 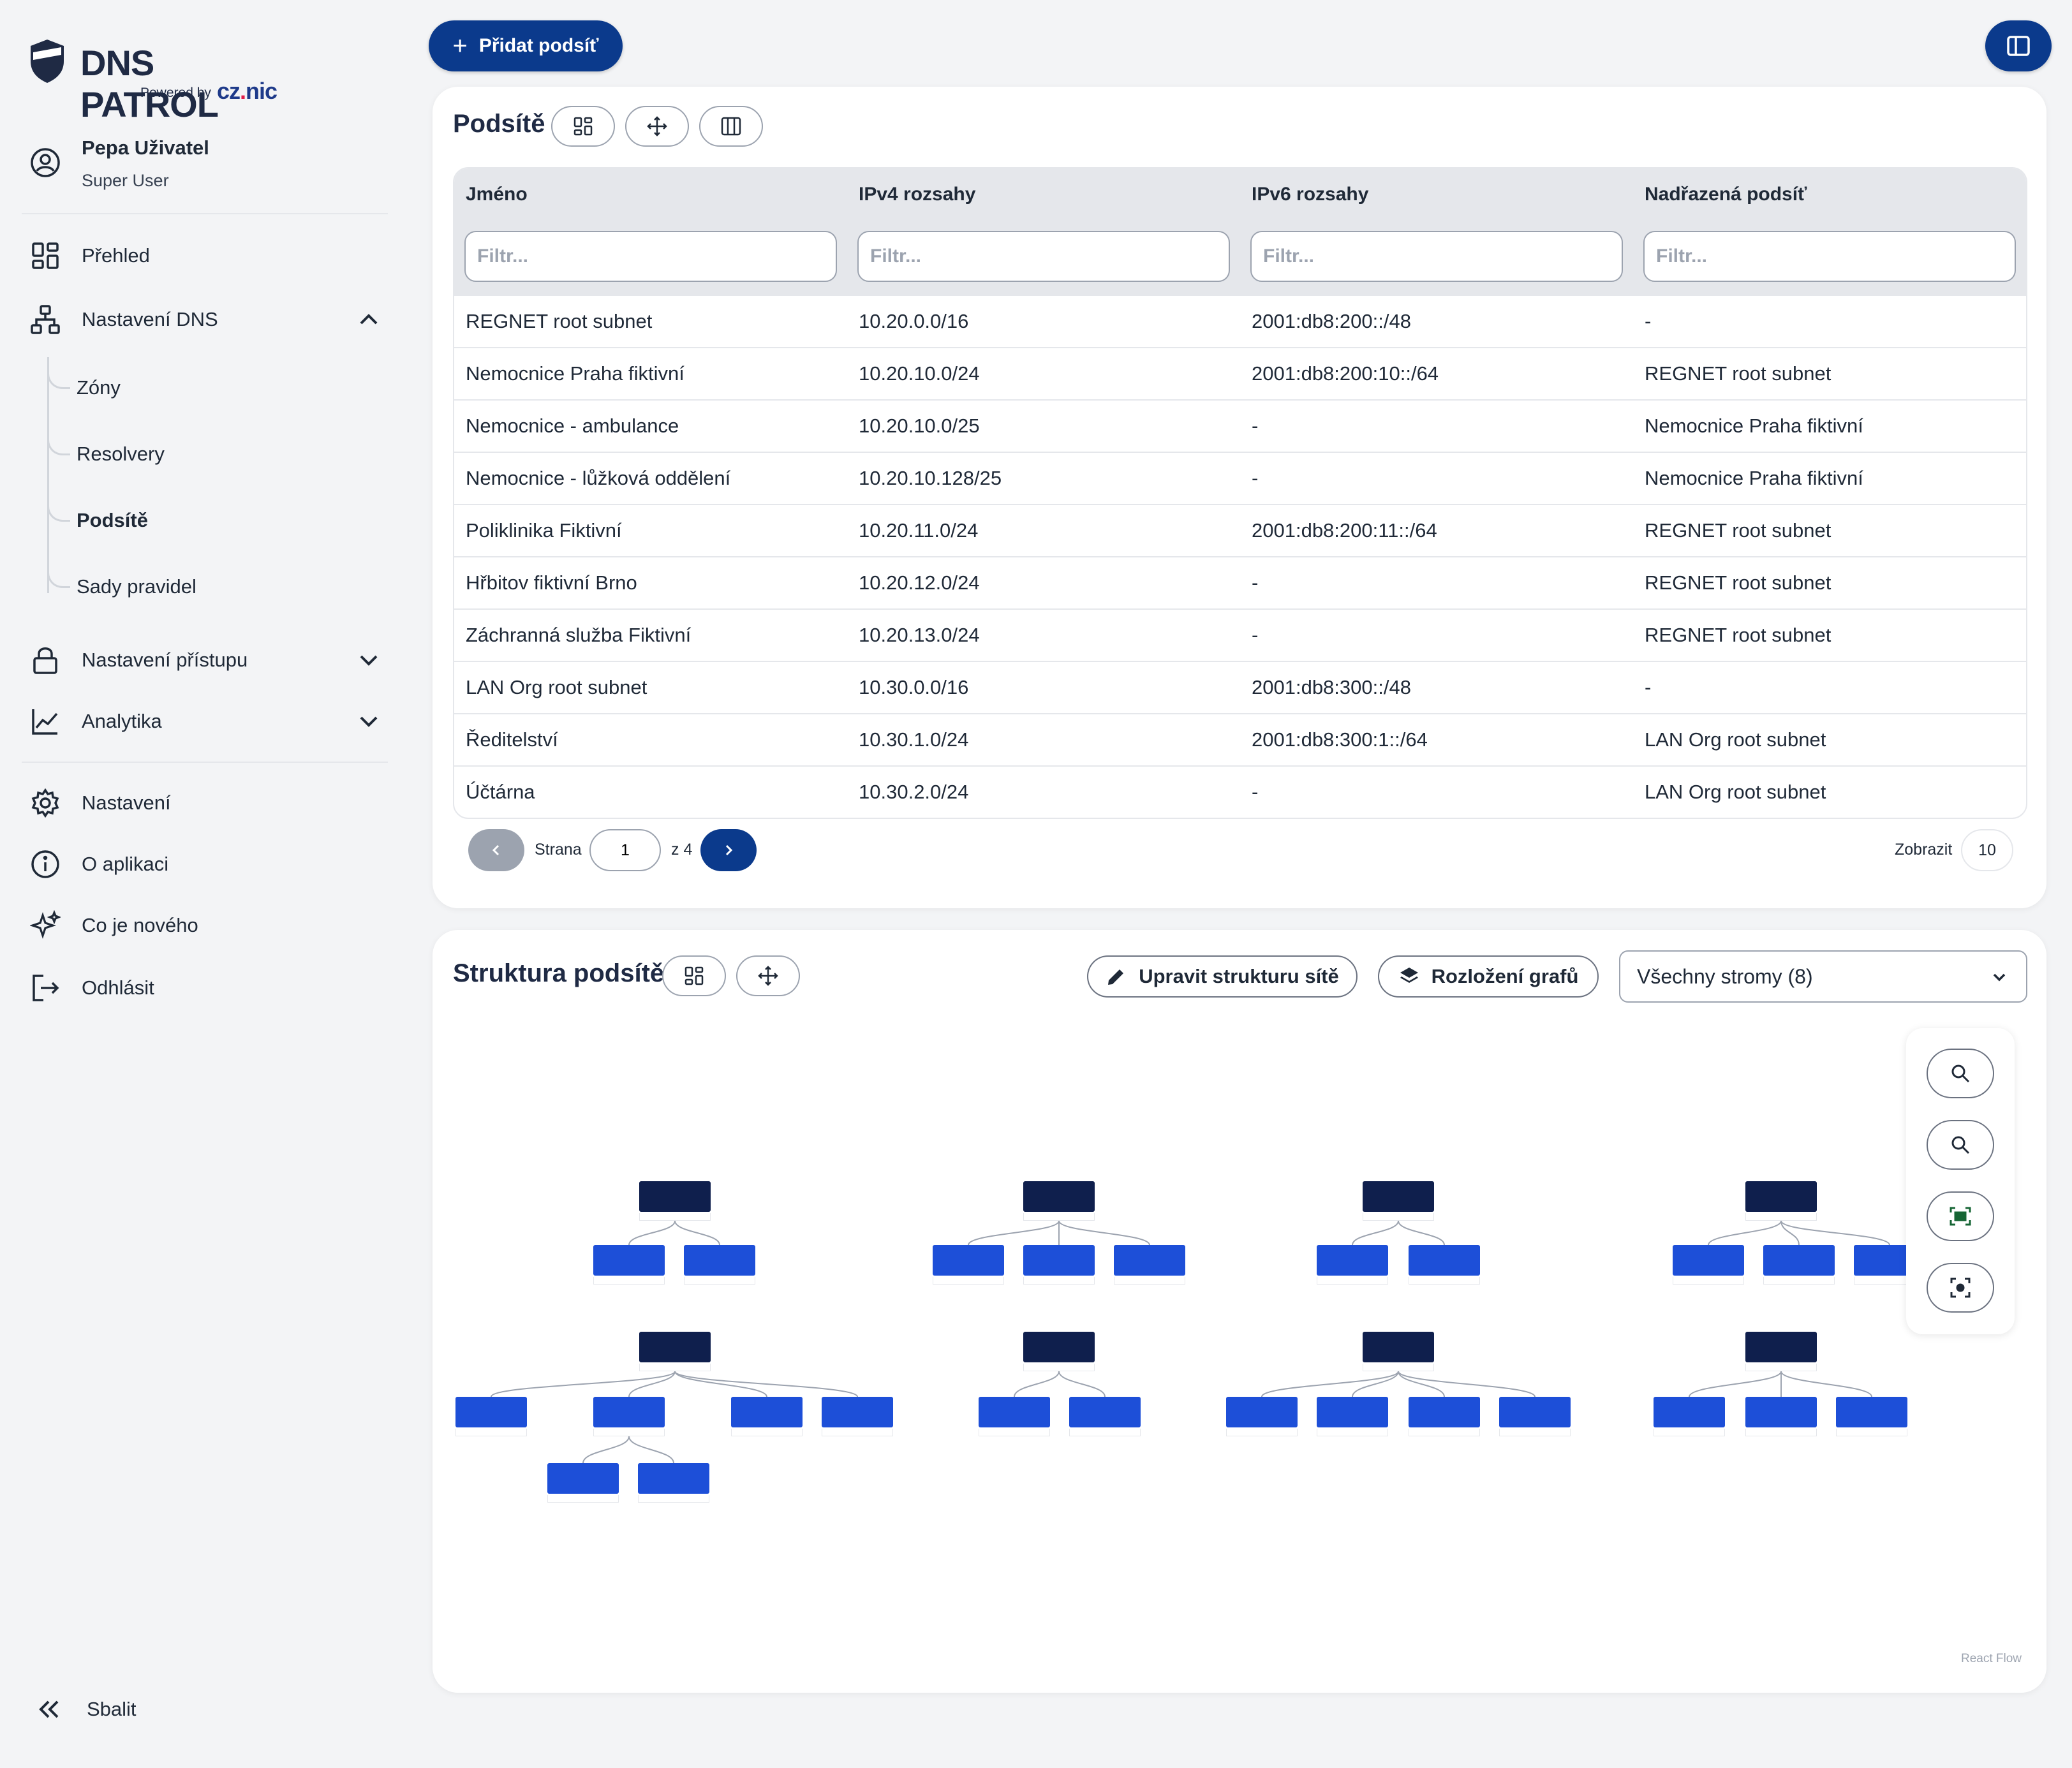 I want to click on nav-logout: Odhlásit, so click(x=208, y=988).